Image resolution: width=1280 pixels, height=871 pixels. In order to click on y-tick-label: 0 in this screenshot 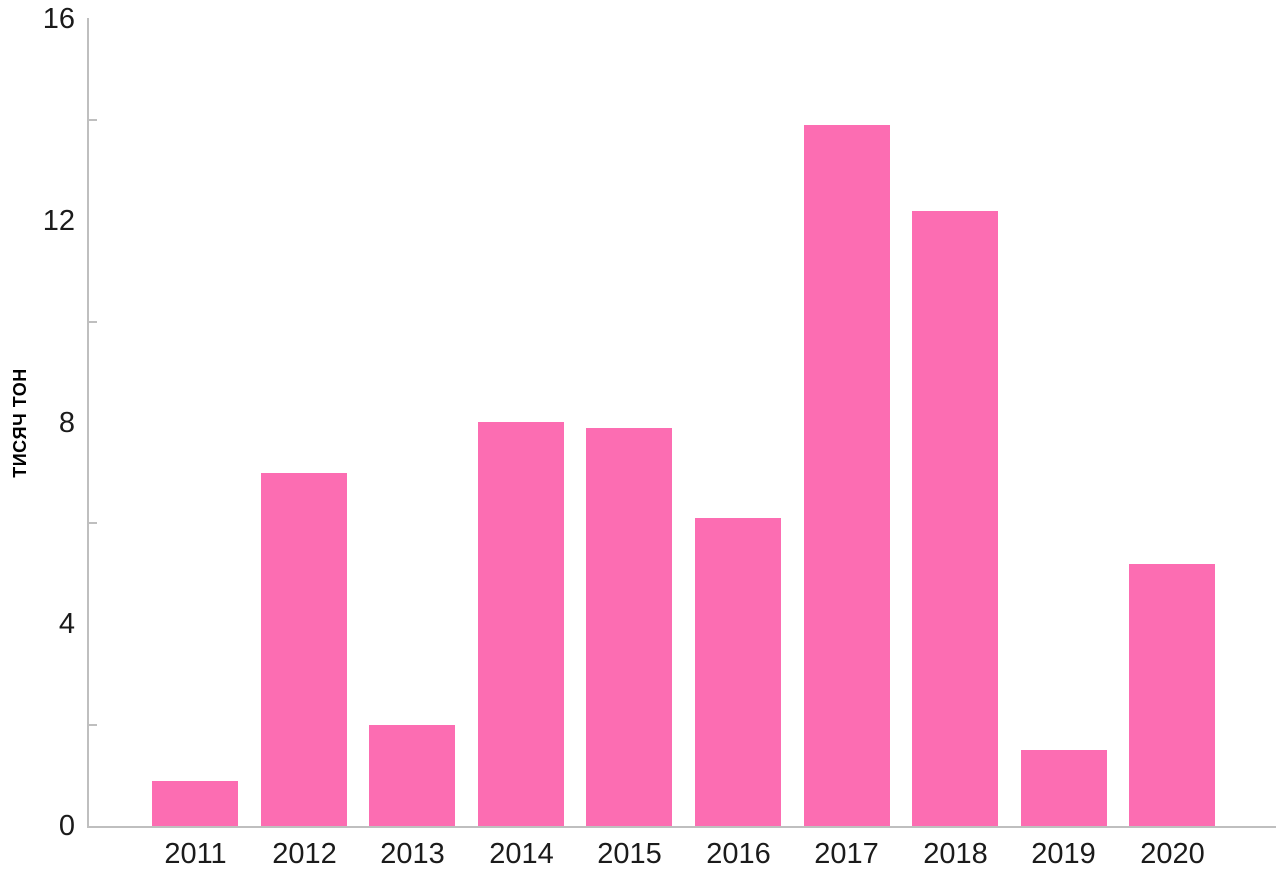, I will do `click(66, 826)`.